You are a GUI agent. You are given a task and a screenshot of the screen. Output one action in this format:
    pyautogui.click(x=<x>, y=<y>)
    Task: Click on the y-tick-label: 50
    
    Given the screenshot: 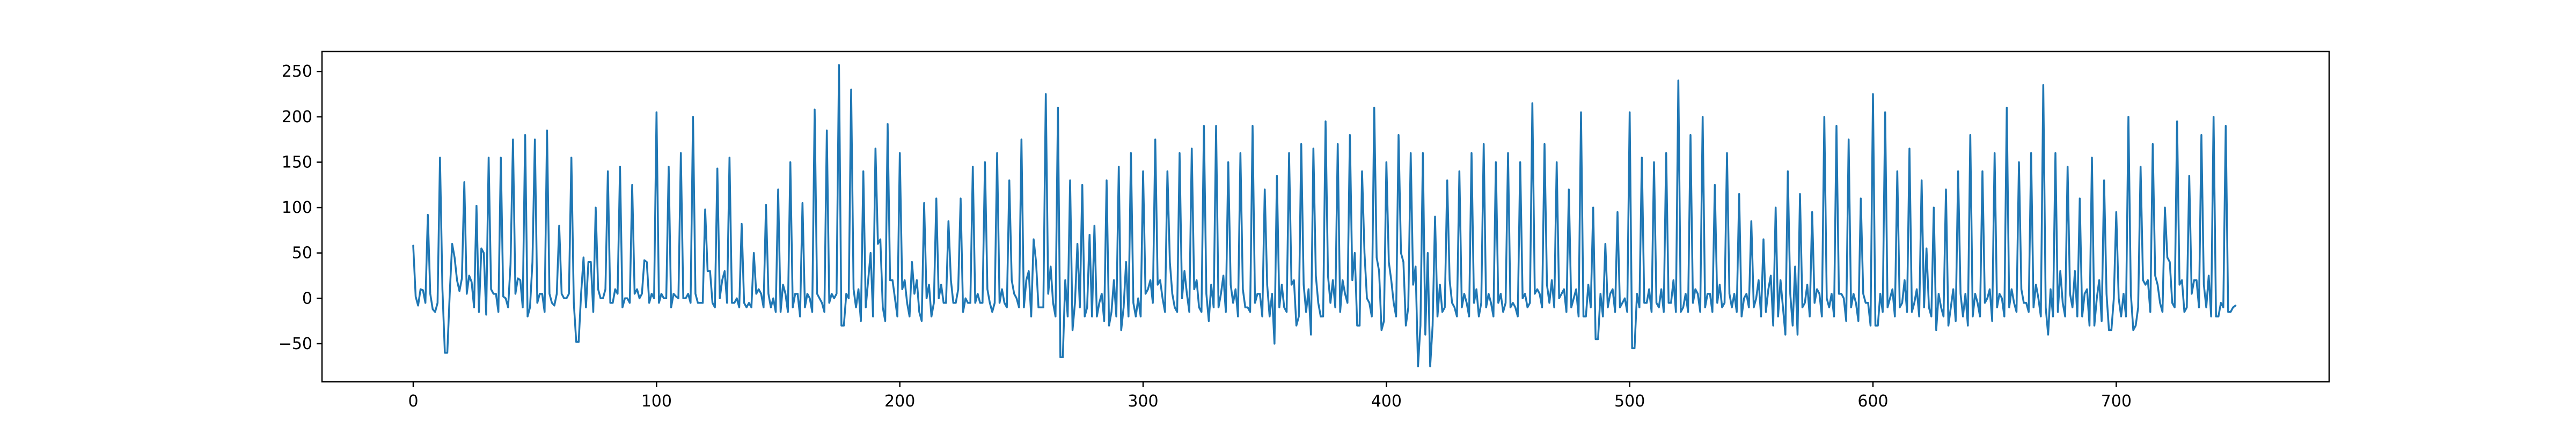 What is the action you would take?
    pyautogui.click(x=302, y=253)
    